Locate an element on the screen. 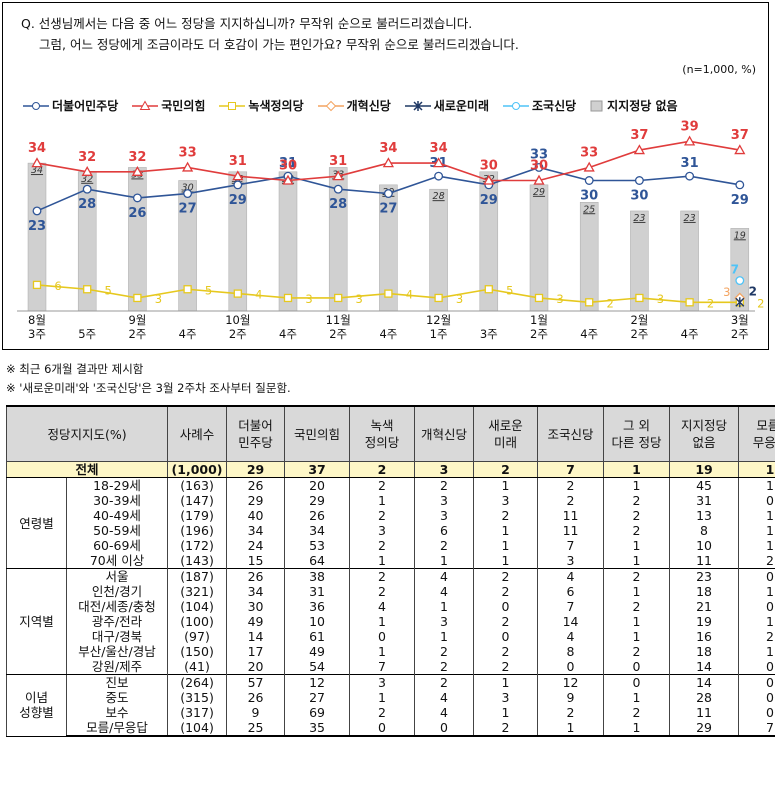 This screenshot has height=803, width=775. x-tick-week-2: 2주 is located at coordinates (137, 334).